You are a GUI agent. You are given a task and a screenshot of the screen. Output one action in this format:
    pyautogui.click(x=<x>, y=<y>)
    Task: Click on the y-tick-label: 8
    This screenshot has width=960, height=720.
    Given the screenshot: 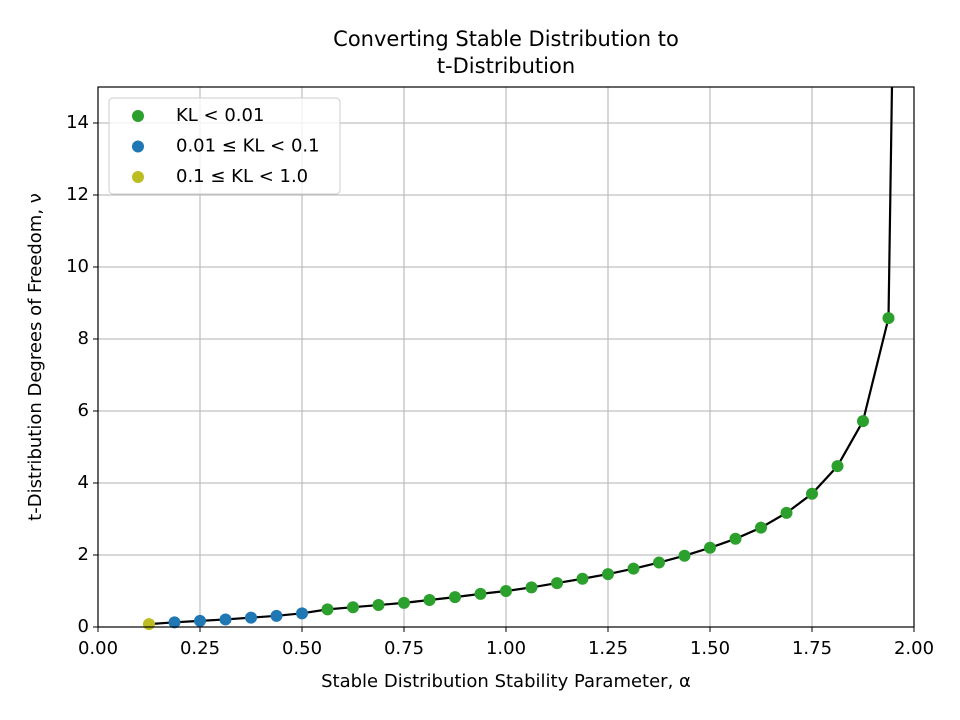 What is the action you would take?
    pyautogui.click(x=83, y=338)
    